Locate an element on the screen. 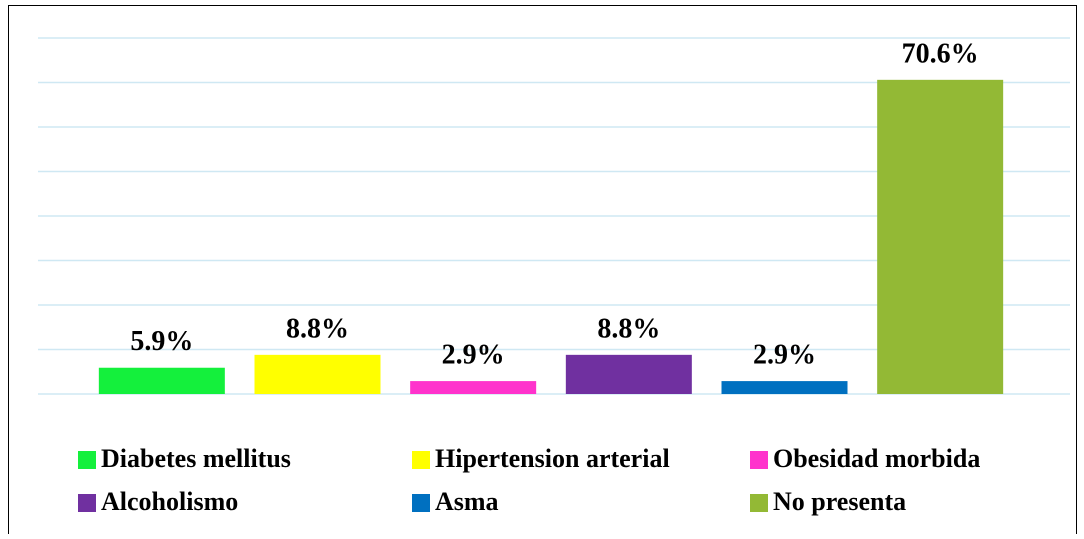 This screenshot has width=1084, height=539. legend-label: Diabetes mellitus is located at coordinates (196, 458).